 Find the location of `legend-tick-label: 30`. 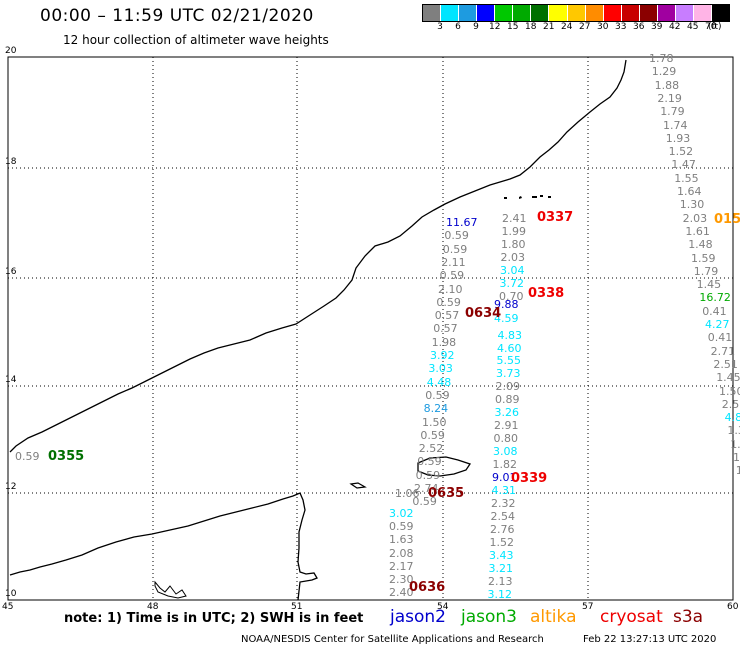

legend-tick-label: 30 is located at coordinates (603, 27).